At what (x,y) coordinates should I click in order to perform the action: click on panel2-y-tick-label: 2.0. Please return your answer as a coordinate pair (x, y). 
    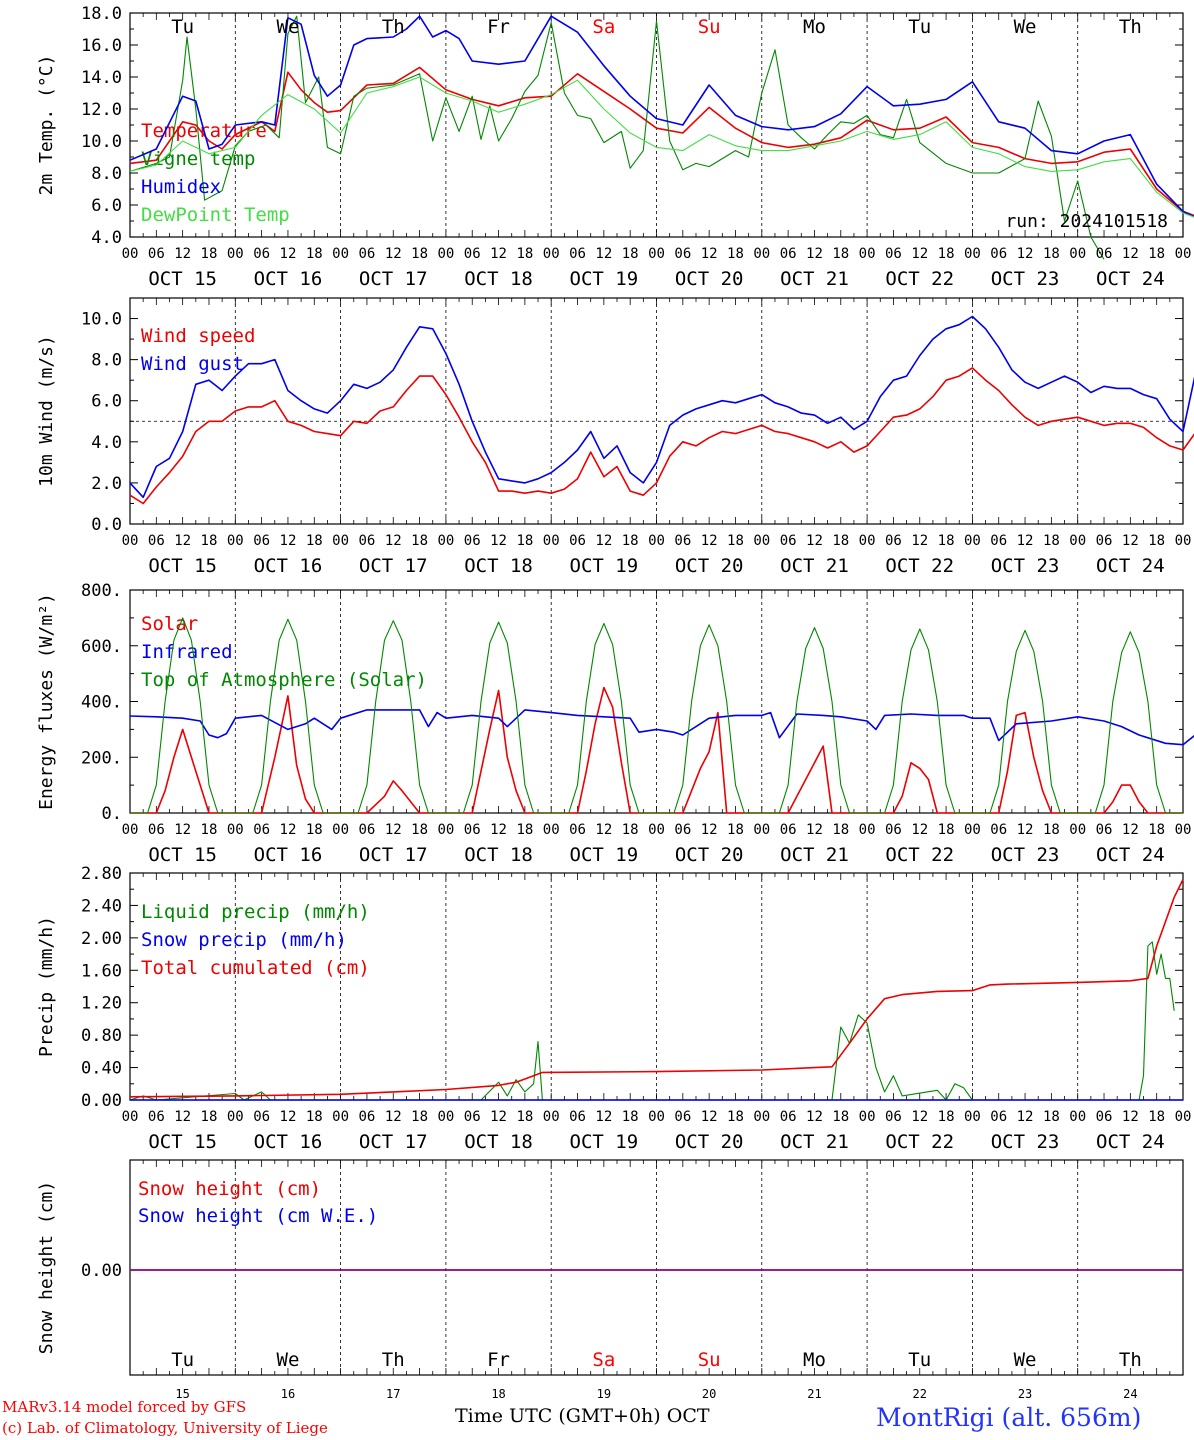
    Looking at the image, I should click on (106, 484).